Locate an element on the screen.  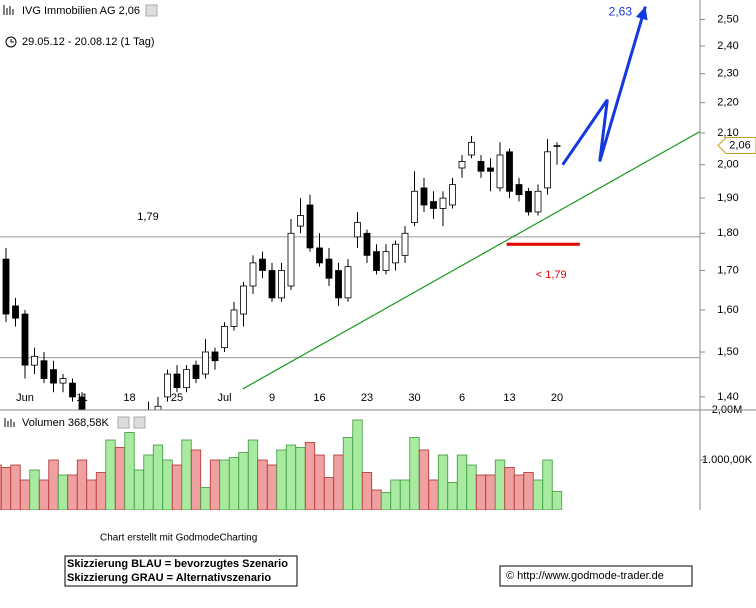
last-price-marker is located at coordinates (736, 145).